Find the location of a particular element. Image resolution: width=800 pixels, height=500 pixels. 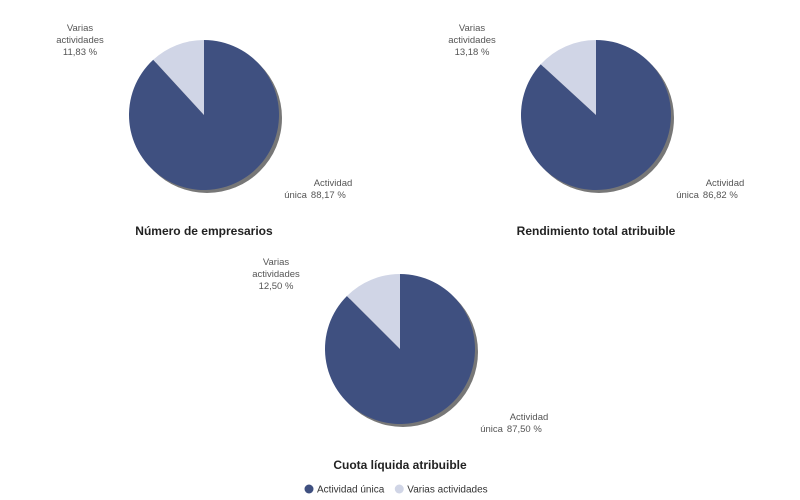

slice-value: 12,50 % is located at coordinates (276, 286).